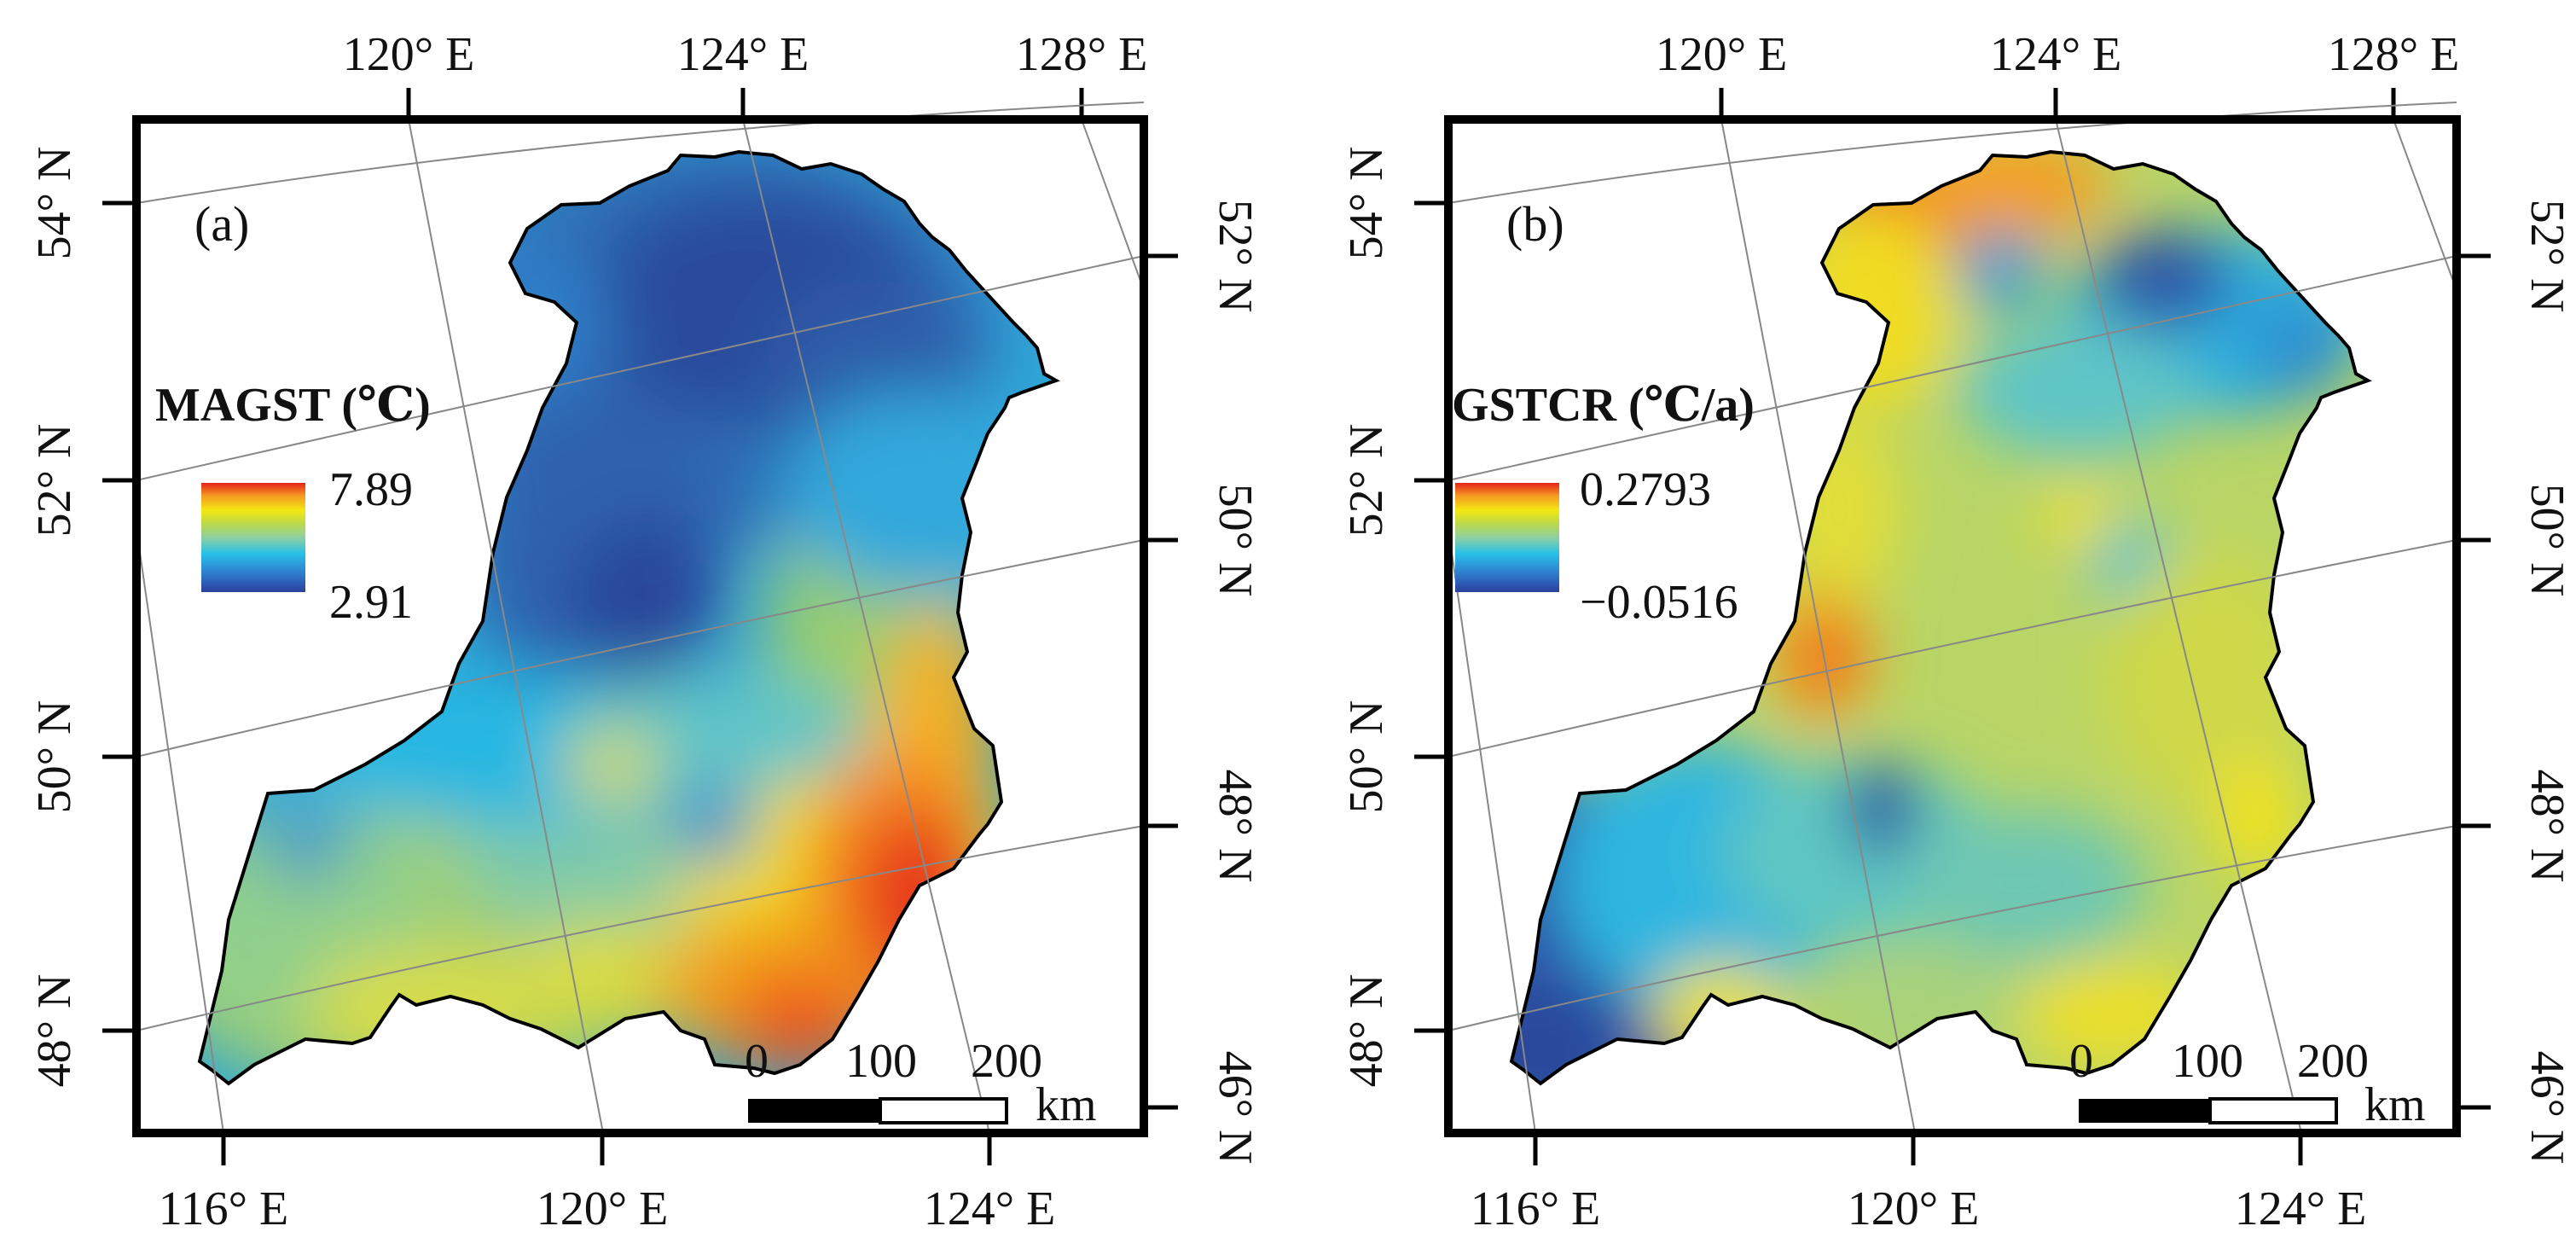 The height and width of the screenshot is (1255, 2576). What do you see at coordinates (1603, 405) in the screenshot?
I see `legend-title: GSTCR (℃/a)` at bounding box center [1603, 405].